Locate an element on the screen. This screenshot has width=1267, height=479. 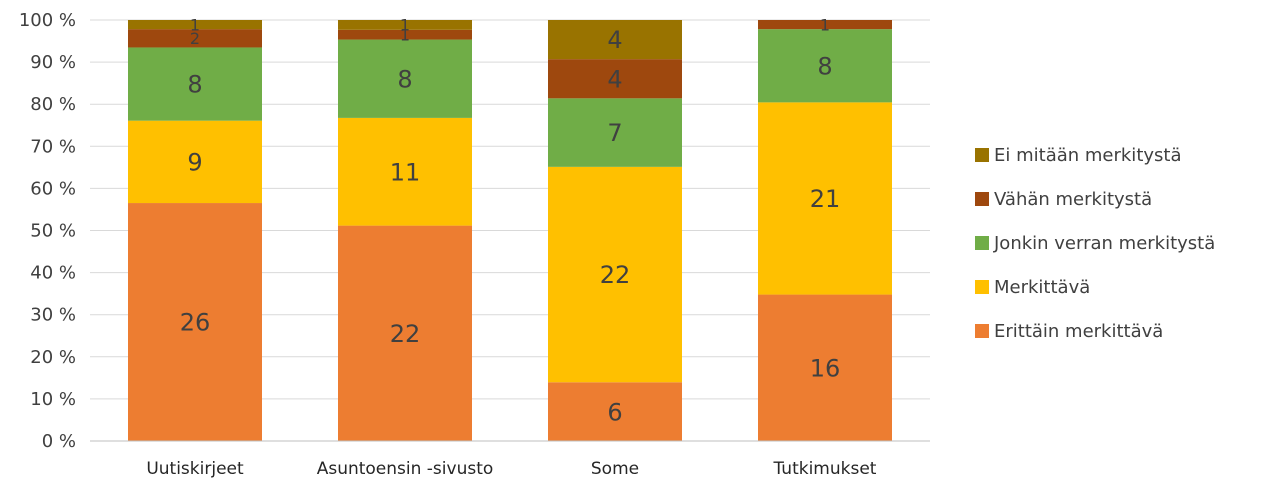
data-label: 9 is located at coordinates (194, 162).